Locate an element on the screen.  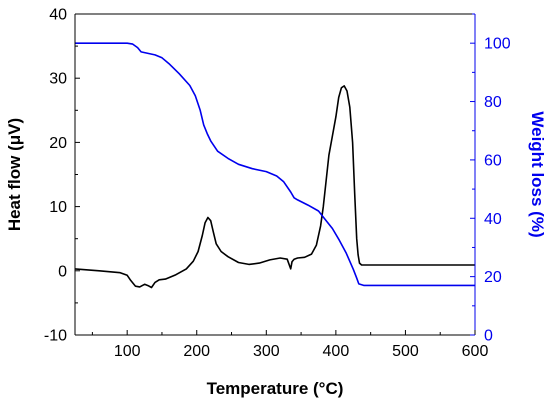
left-y-tick-label: -10 is located at coordinates (55, 336).